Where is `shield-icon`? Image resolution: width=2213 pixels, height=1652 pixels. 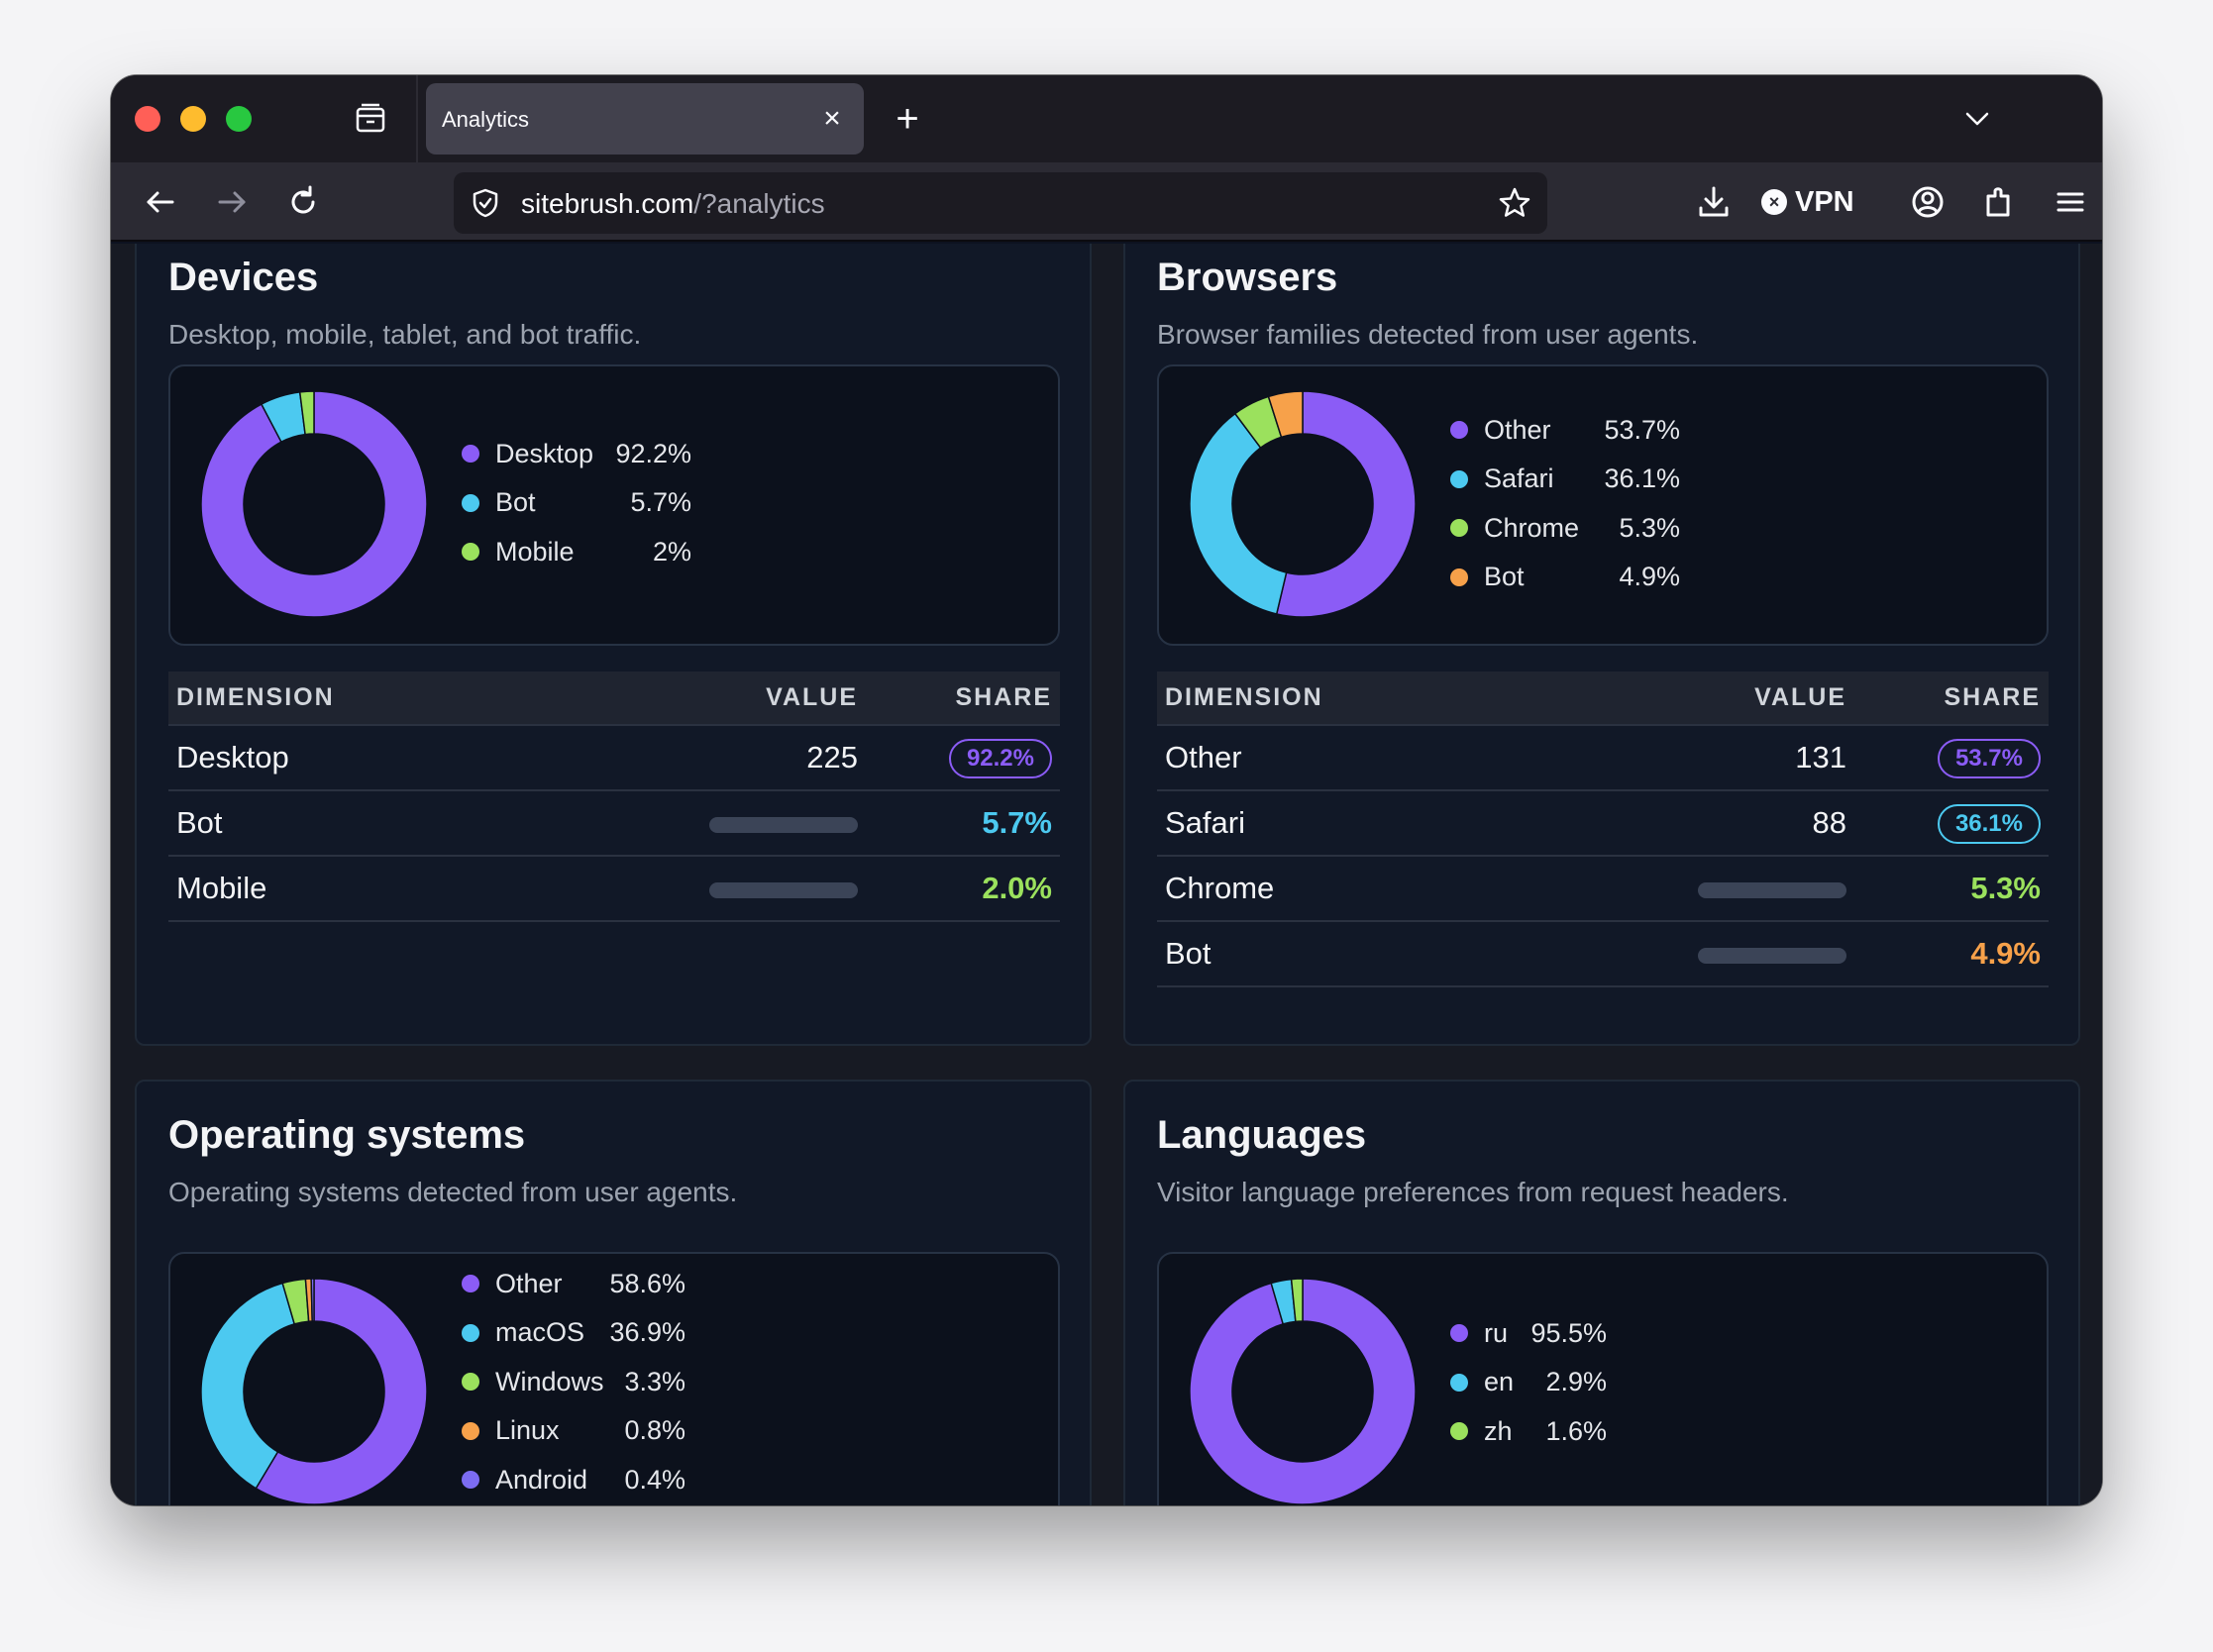
shield-icon is located at coordinates (486, 203).